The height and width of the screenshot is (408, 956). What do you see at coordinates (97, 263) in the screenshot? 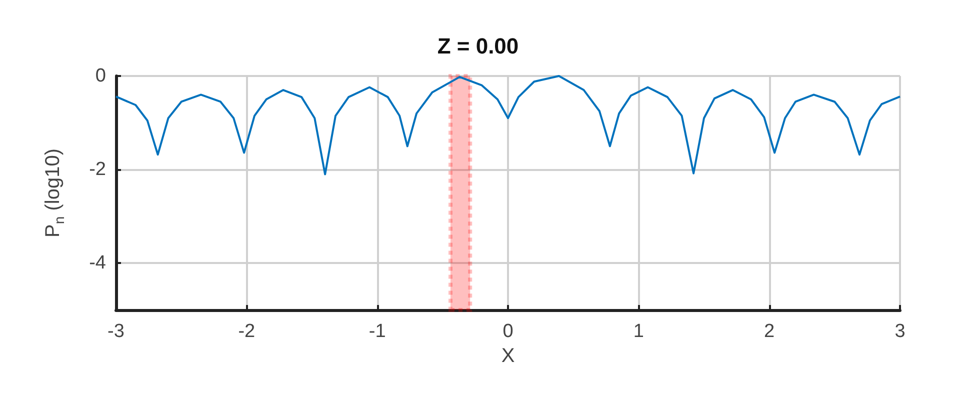
I see `y-tick-label: -4` at bounding box center [97, 263].